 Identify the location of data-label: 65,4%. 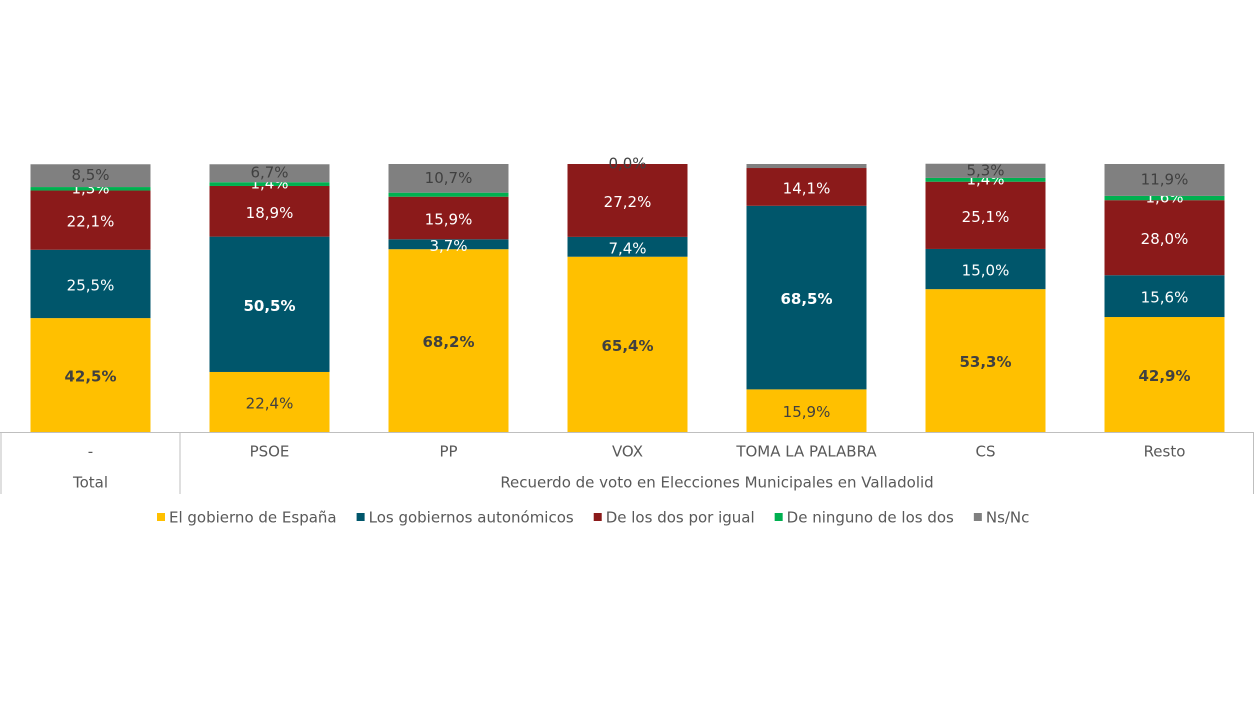
(627, 346).